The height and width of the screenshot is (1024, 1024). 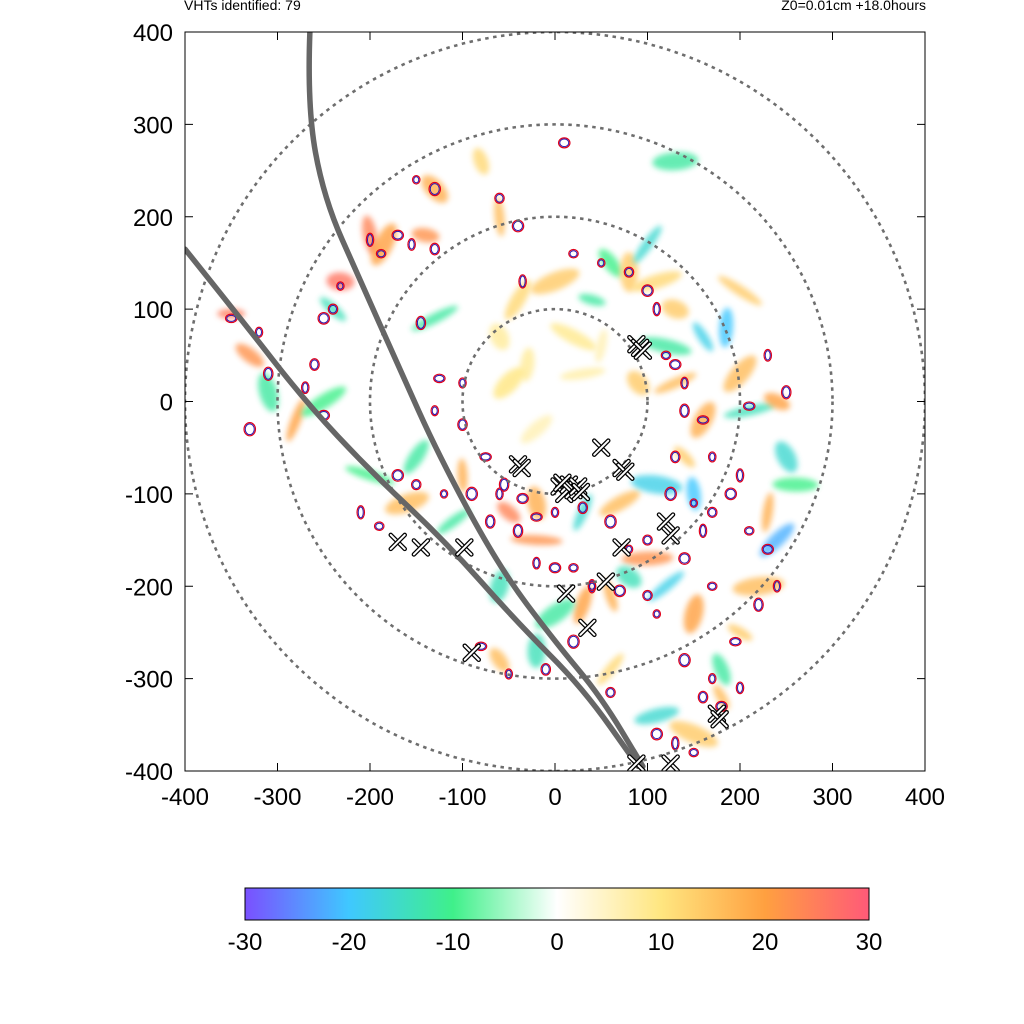 I want to click on x-tick-label: -100, so click(x=462, y=797).